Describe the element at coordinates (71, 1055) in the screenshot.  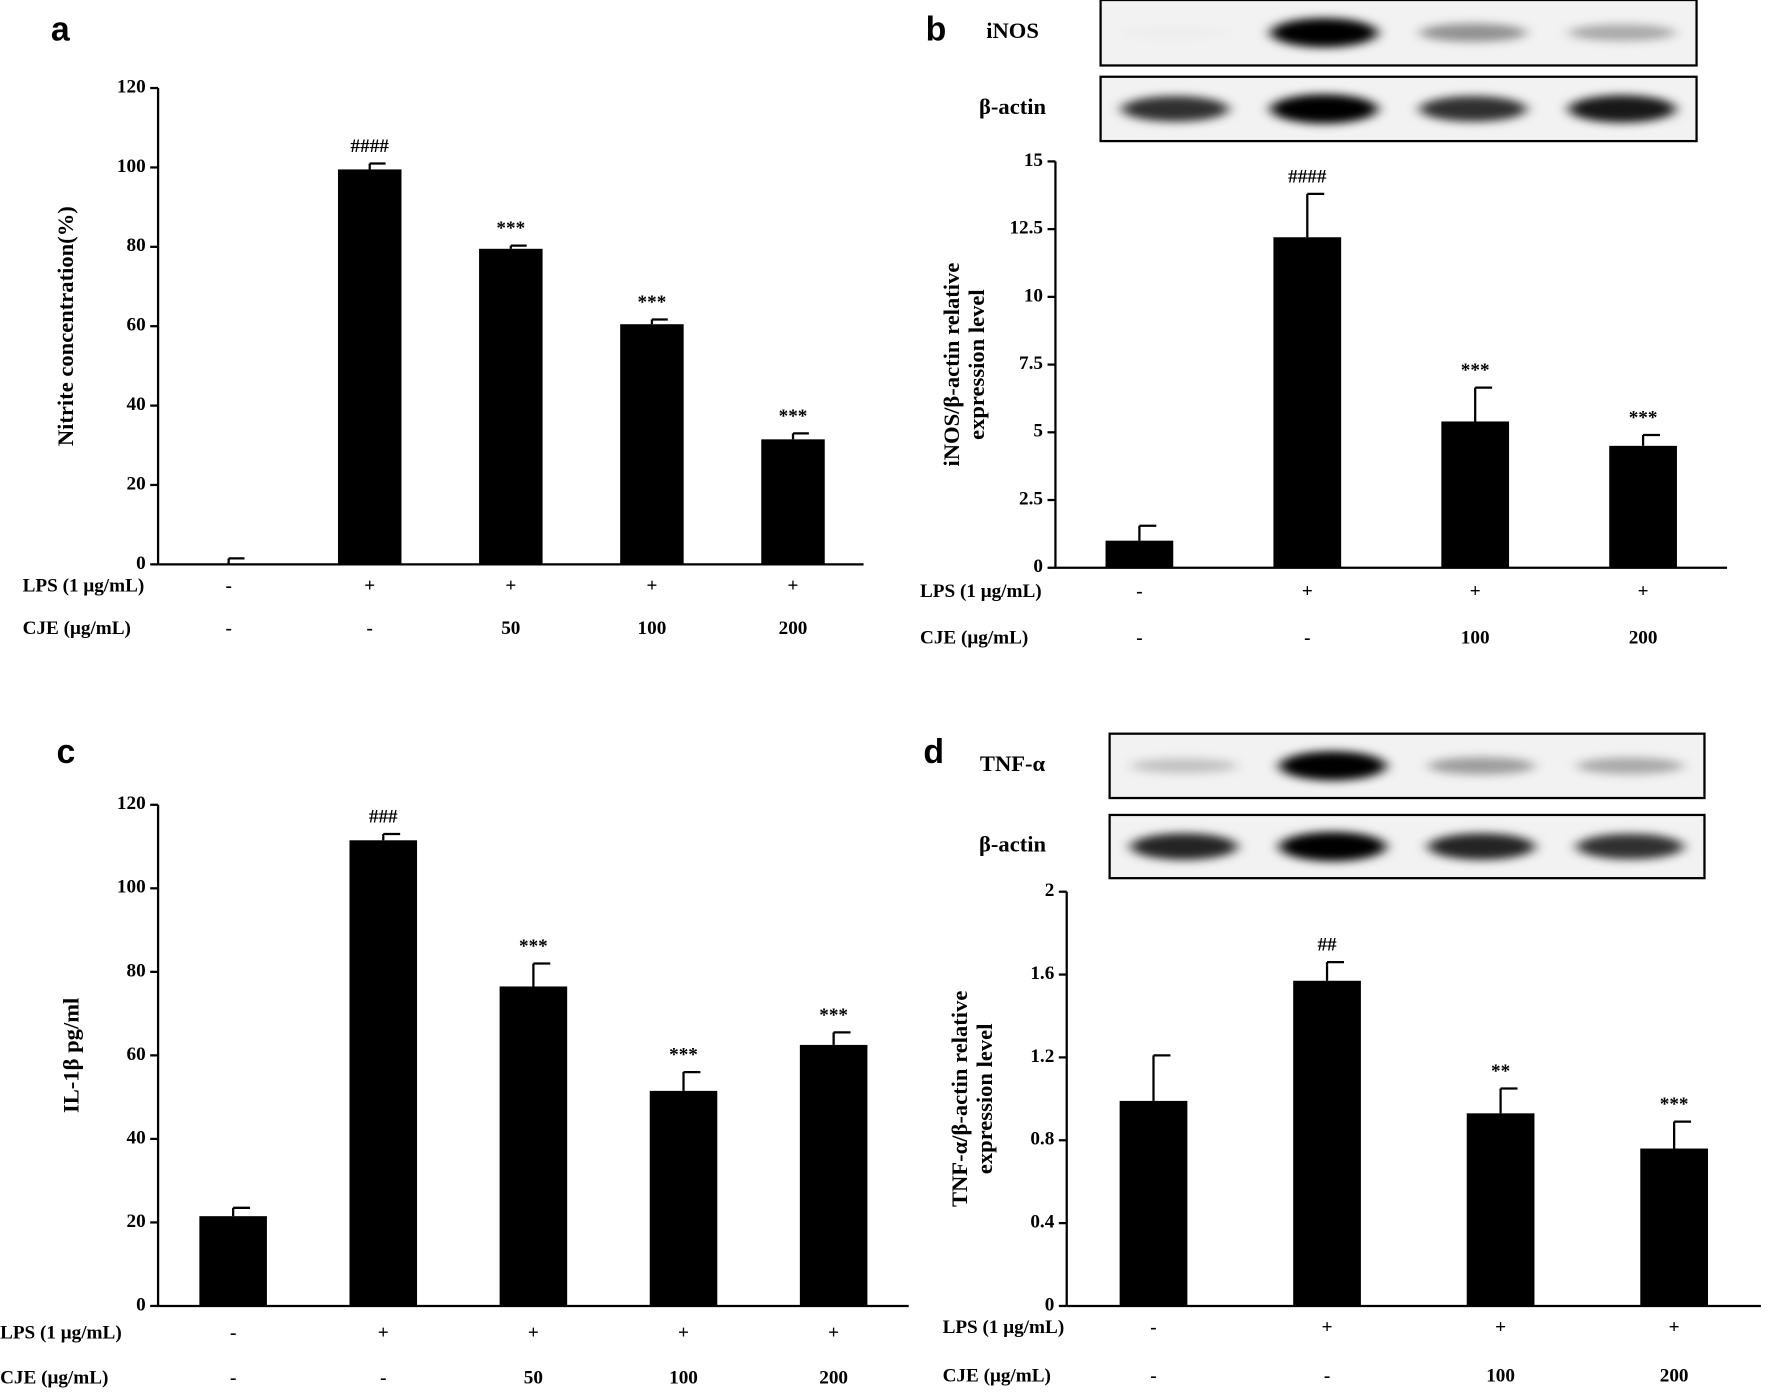
I see `y-axis-label: IL-1β pg/ml` at that location.